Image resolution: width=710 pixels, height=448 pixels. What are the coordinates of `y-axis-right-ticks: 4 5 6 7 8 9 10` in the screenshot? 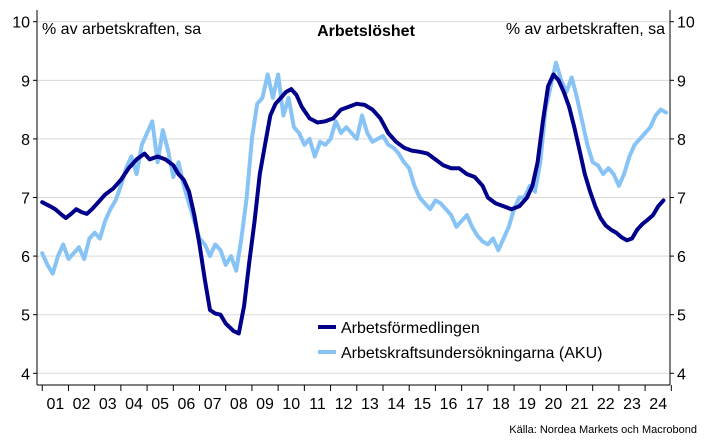 It's located at (682, 199).